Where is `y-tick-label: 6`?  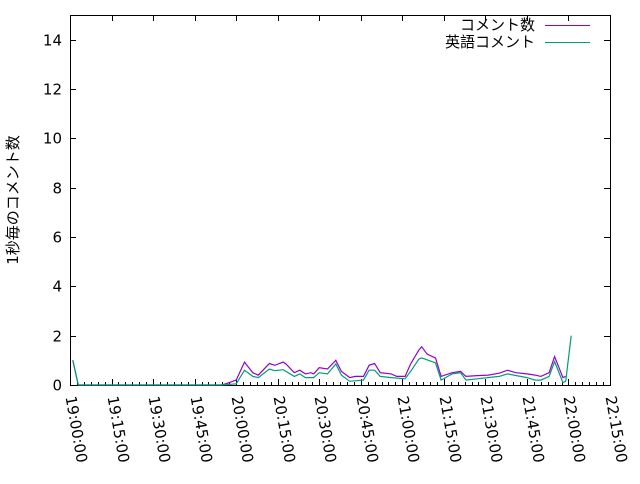 y-tick-label: 6 is located at coordinates (57, 238).